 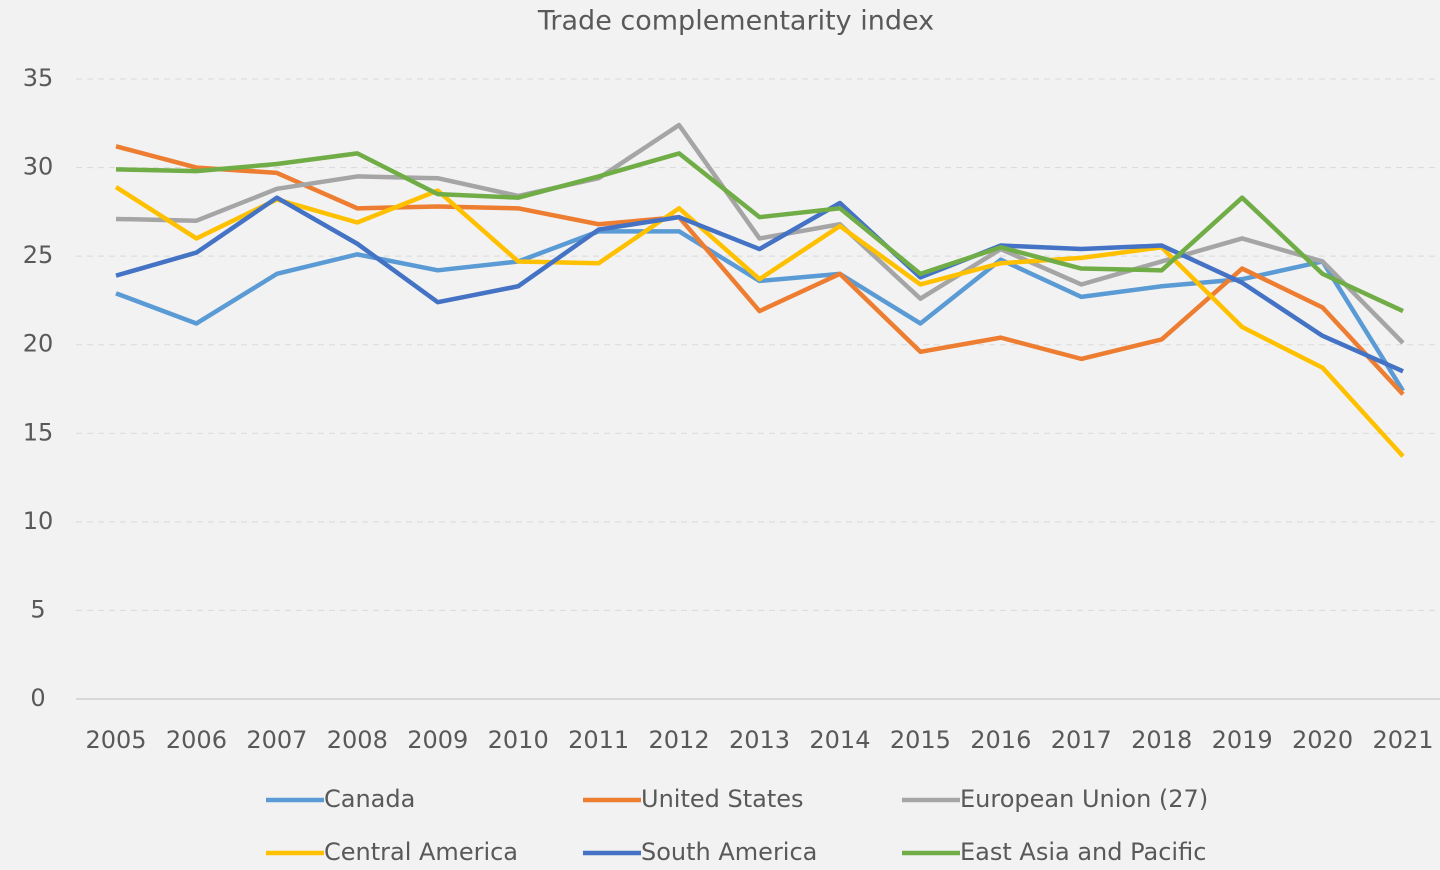 What do you see at coordinates (1083, 852) in the screenshot?
I see `legend-label: East Asia and Pacific` at bounding box center [1083, 852].